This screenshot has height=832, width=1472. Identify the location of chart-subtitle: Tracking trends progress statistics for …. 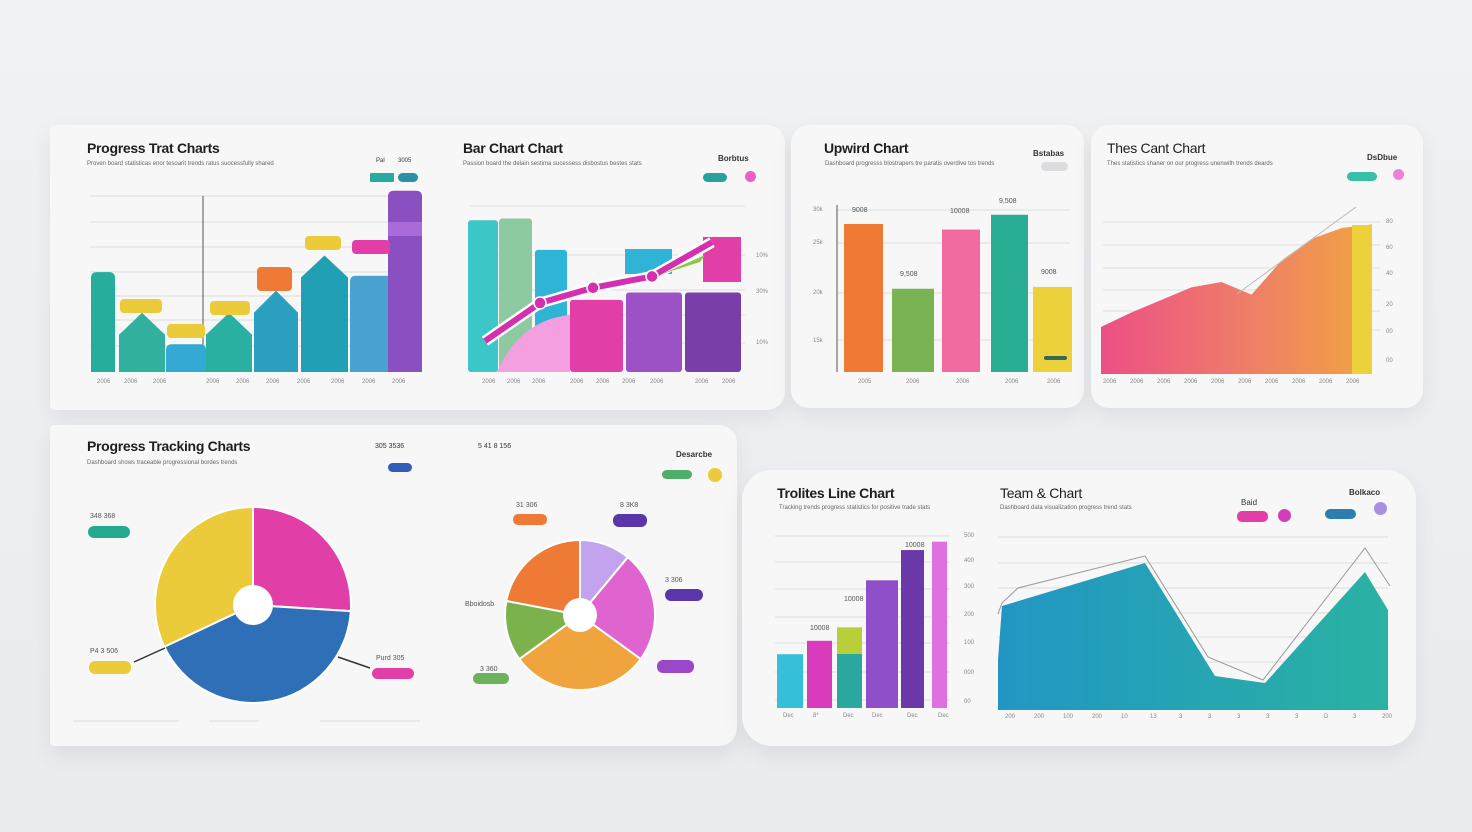
(855, 508).